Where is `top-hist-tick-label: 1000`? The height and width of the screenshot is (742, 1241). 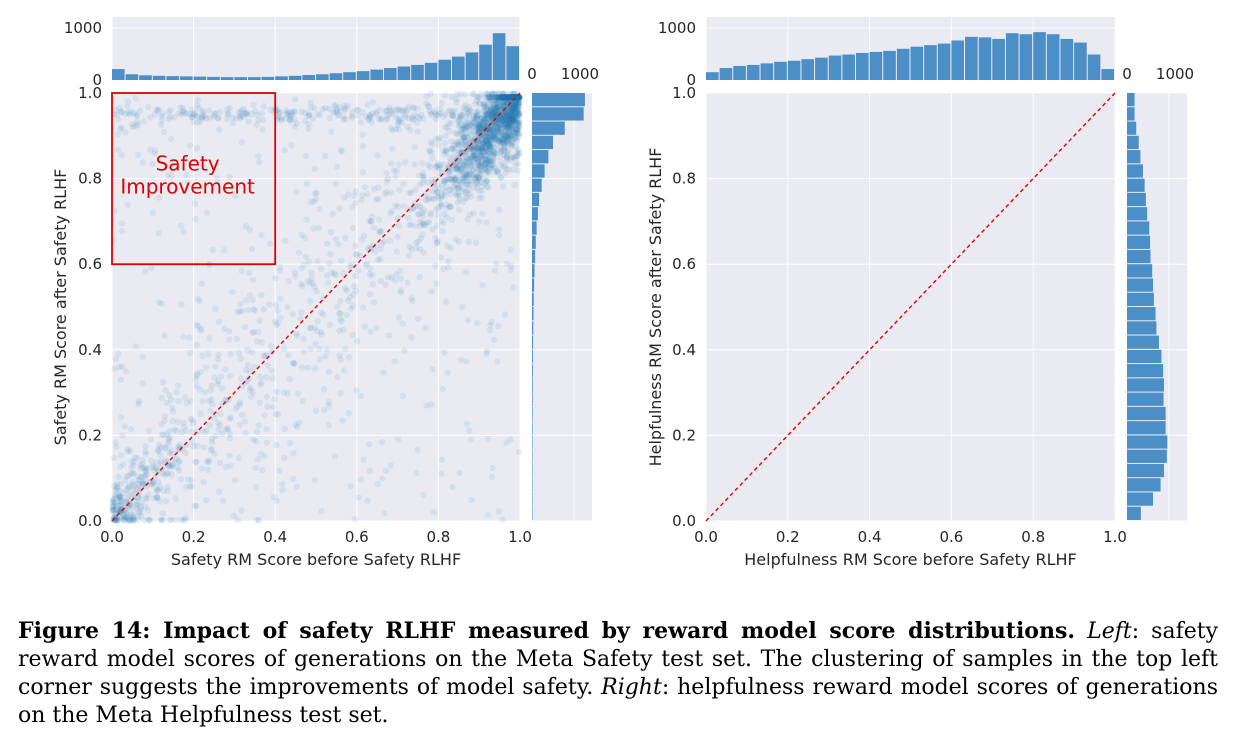
top-hist-tick-label: 1000 is located at coordinates (677, 28).